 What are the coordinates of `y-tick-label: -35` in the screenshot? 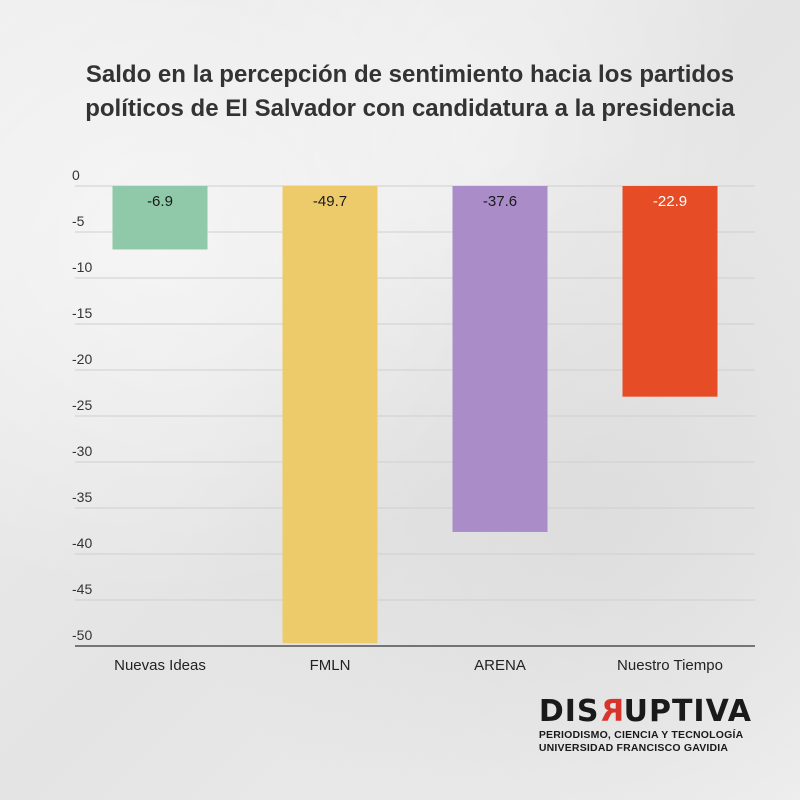 It's located at (82, 497).